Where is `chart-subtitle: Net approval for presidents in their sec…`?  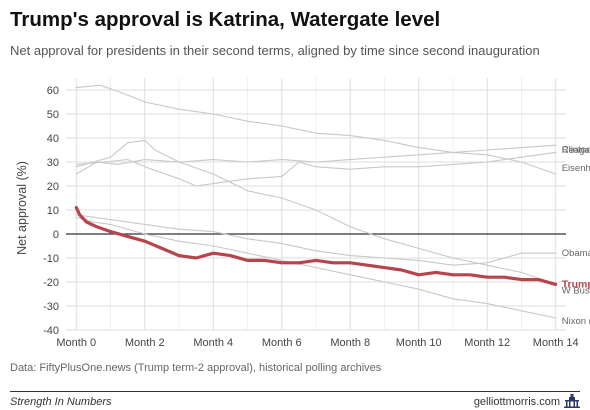 chart-subtitle: Net approval for presidents in their sec… is located at coordinates (275, 50).